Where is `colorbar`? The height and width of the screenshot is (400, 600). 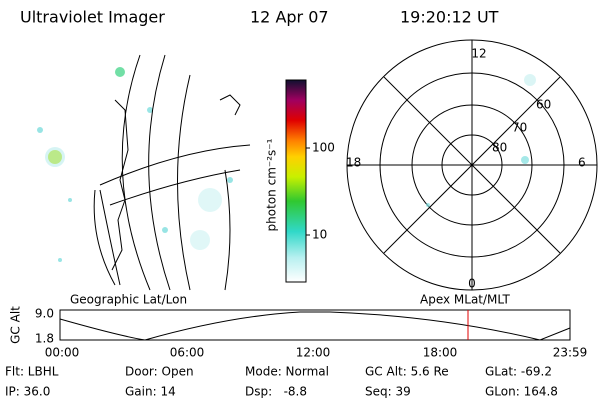 colorbar is located at coordinates (296, 181).